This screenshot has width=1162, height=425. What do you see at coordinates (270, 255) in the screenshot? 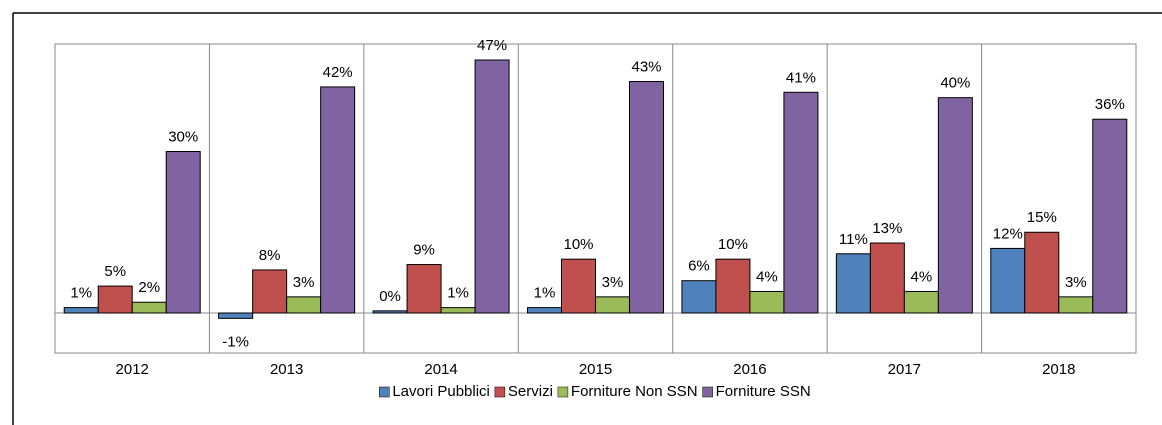
I see `data-label: 8%` at bounding box center [270, 255].